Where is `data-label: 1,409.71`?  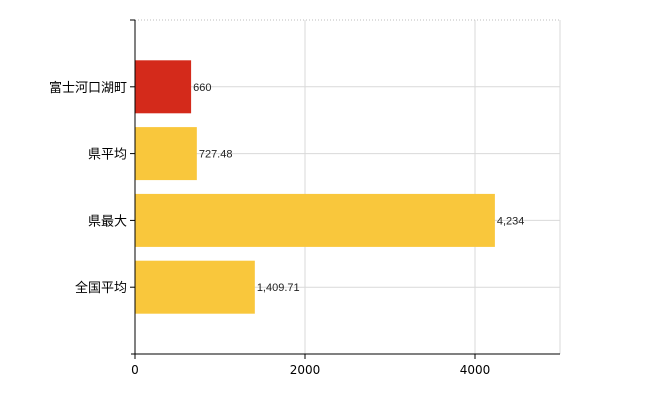
data-label: 1,409.71 is located at coordinates (278, 288).